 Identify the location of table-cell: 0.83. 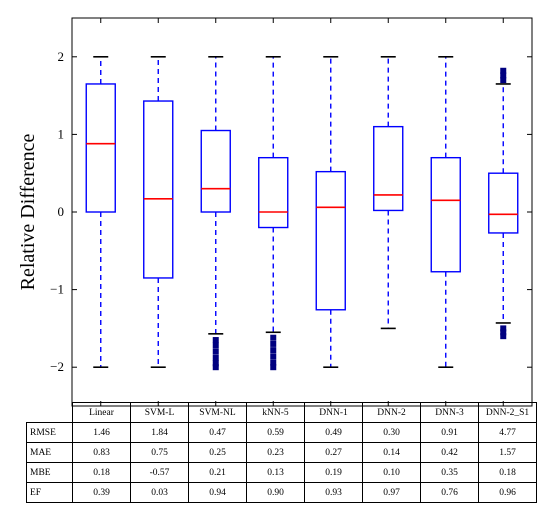
(101, 452).